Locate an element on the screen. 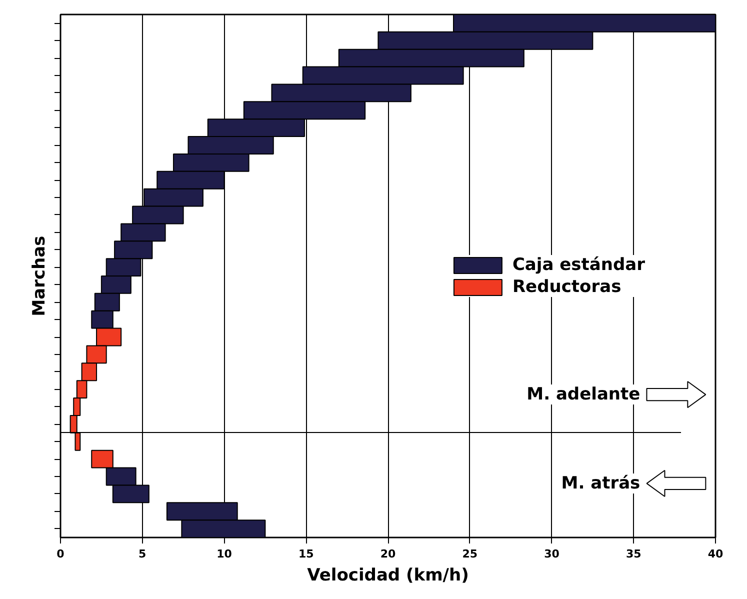 The width and height of the screenshot is (747, 599). x-tick-label: 0 is located at coordinates (60, 554).